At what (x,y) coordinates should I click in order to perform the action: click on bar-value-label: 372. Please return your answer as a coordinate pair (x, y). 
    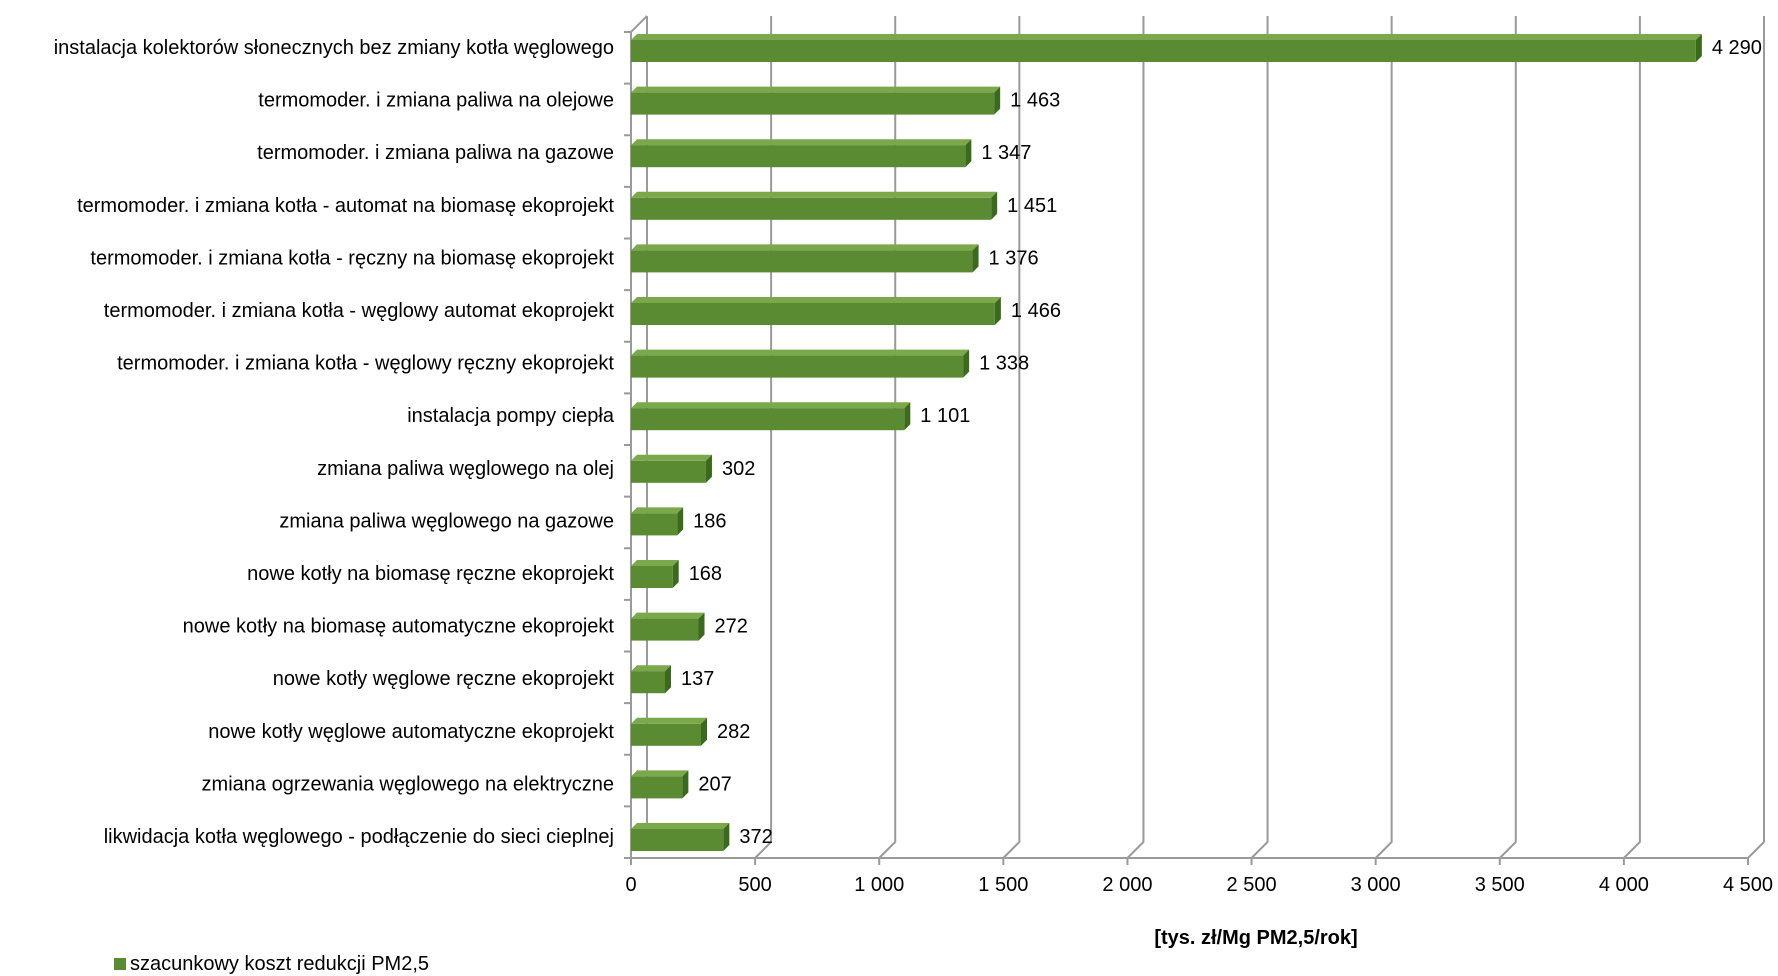
    Looking at the image, I should click on (755, 837).